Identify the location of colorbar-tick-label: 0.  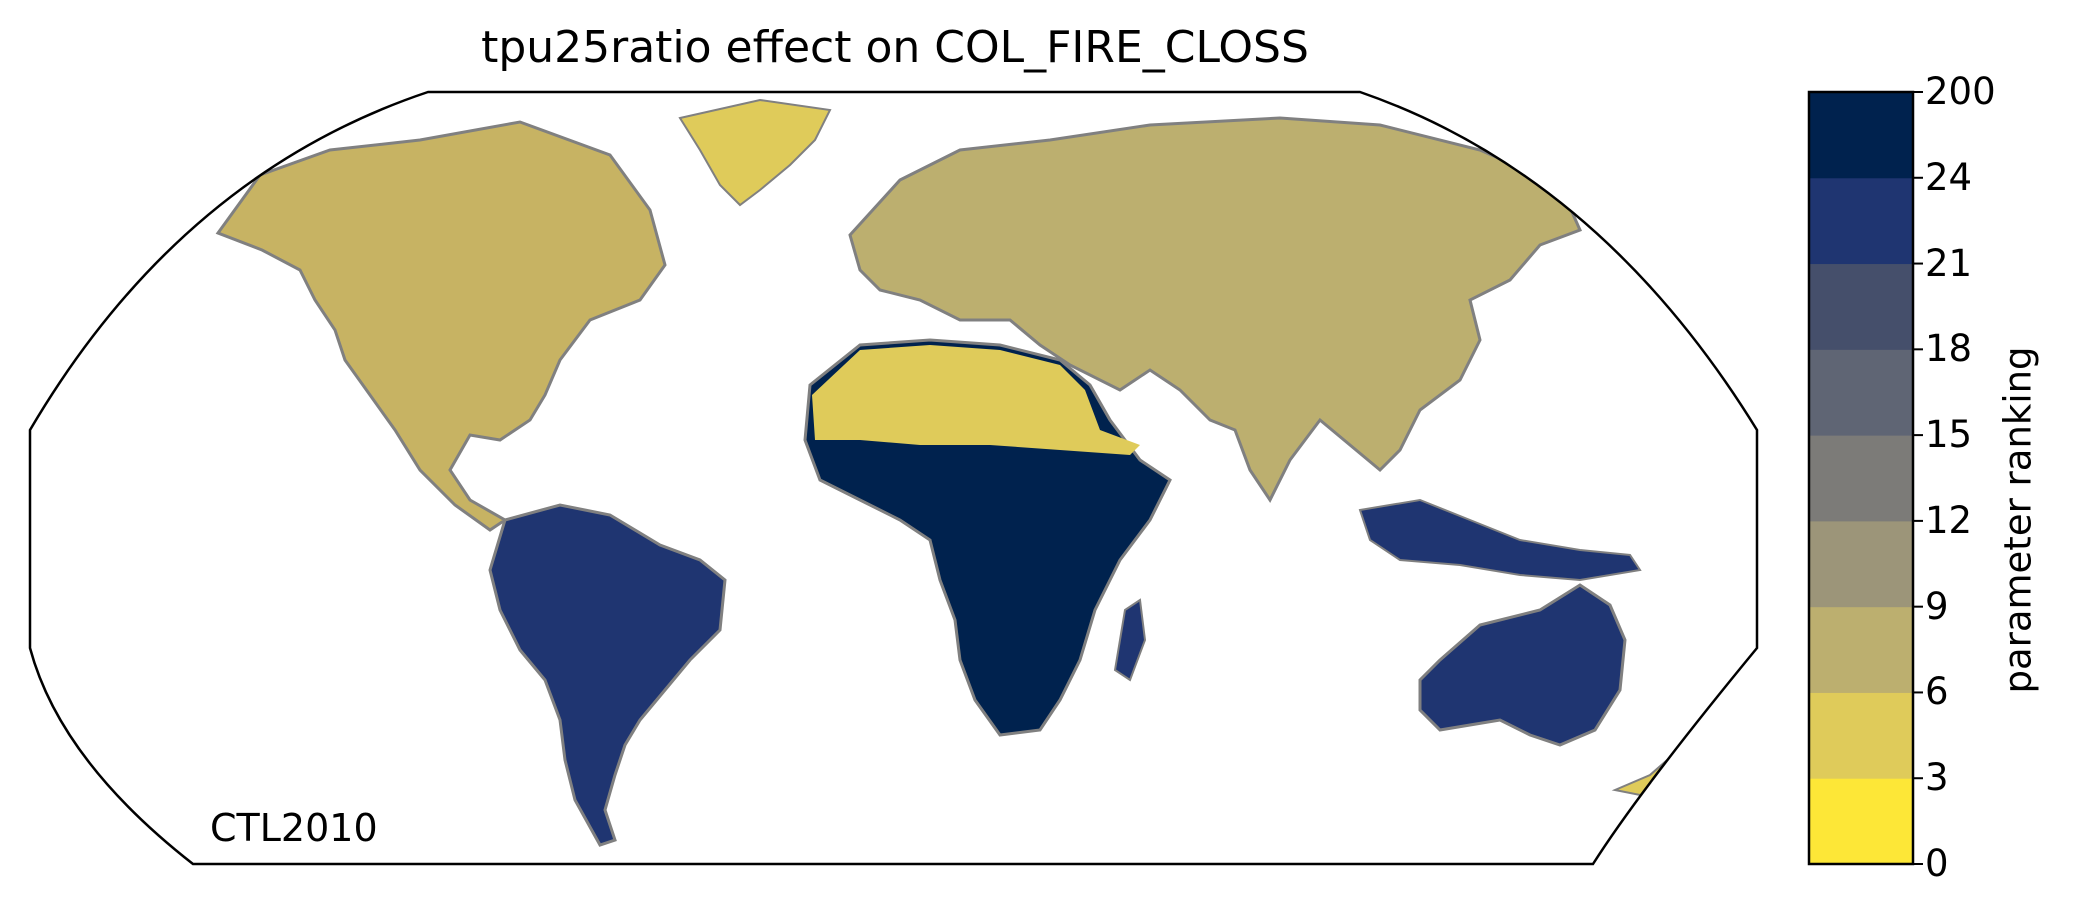
(1937, 863).